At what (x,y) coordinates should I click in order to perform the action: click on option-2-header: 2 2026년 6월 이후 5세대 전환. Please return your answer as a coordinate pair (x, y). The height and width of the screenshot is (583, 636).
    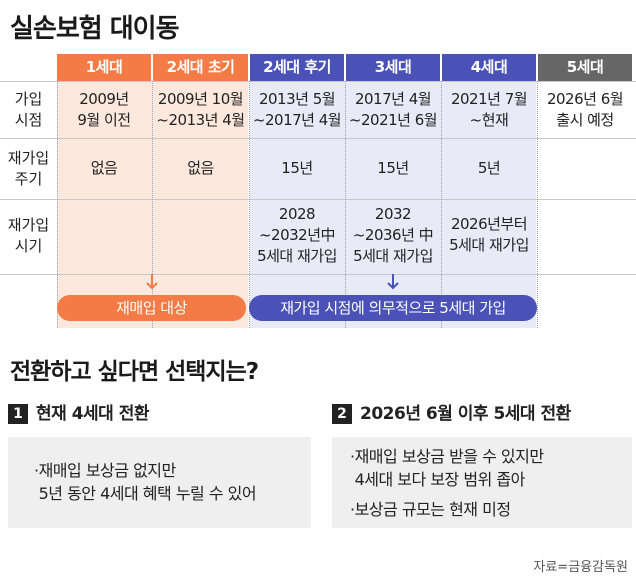
    Looking at the image, I should click on (482, 414).